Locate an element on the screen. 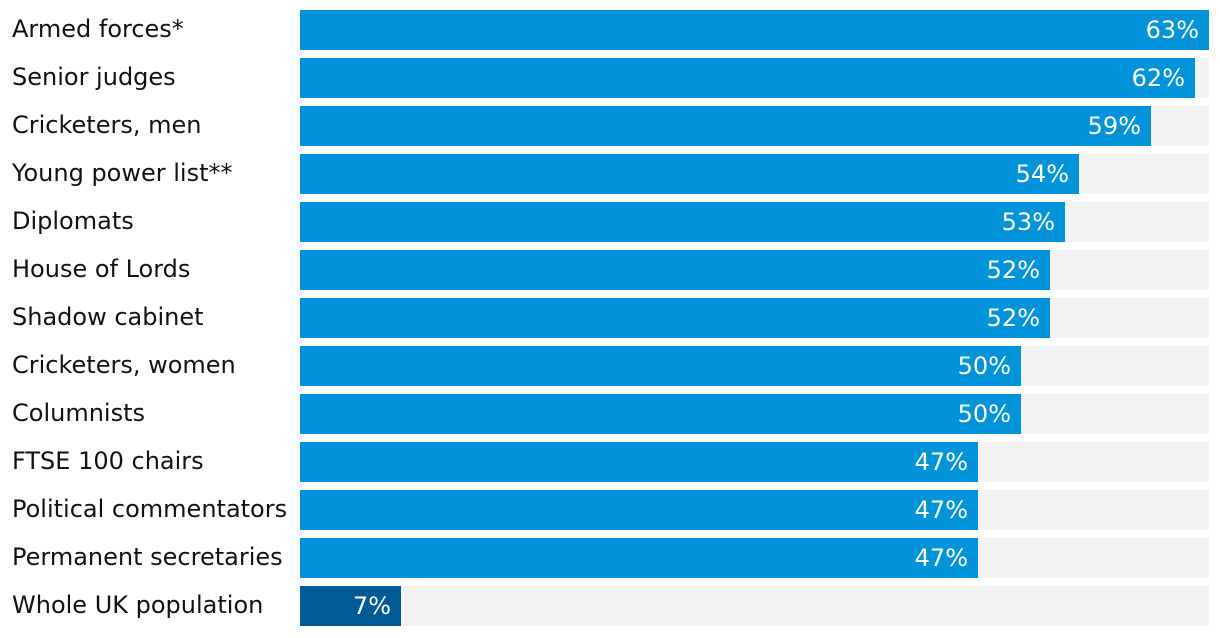 Image resolution: width=1220 pixels, height=638 pixels. value-label: 7% is located at coordinates (371, 606).